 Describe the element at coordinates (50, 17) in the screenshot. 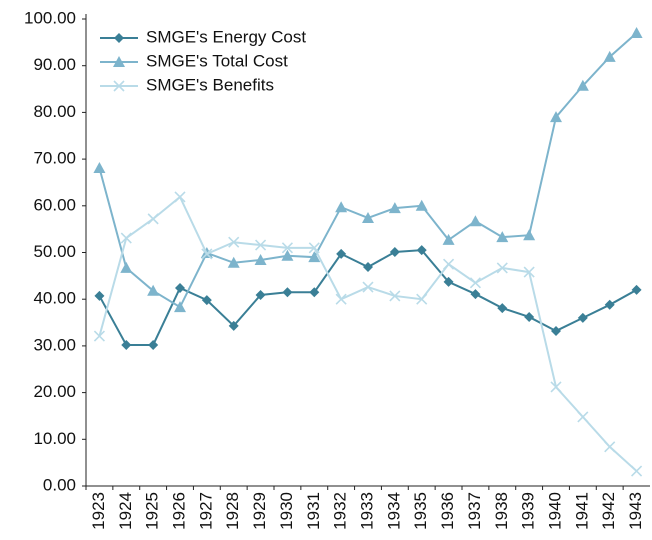

I see `y-tick-label: 100.00` at that location.